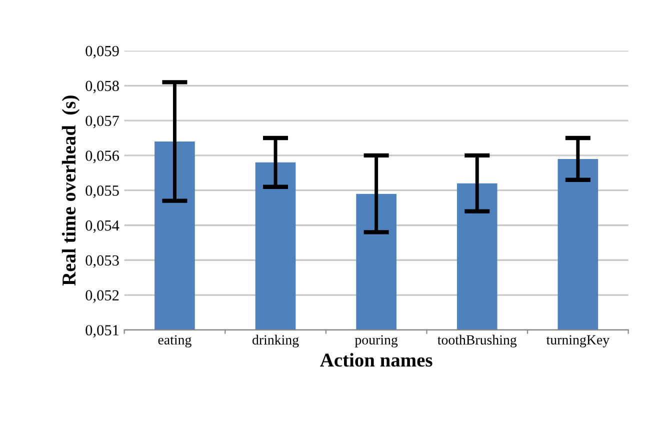 This screenshot has height=423, width=672. I want to click on x-tick-label: turningKey, so click(578, 341).